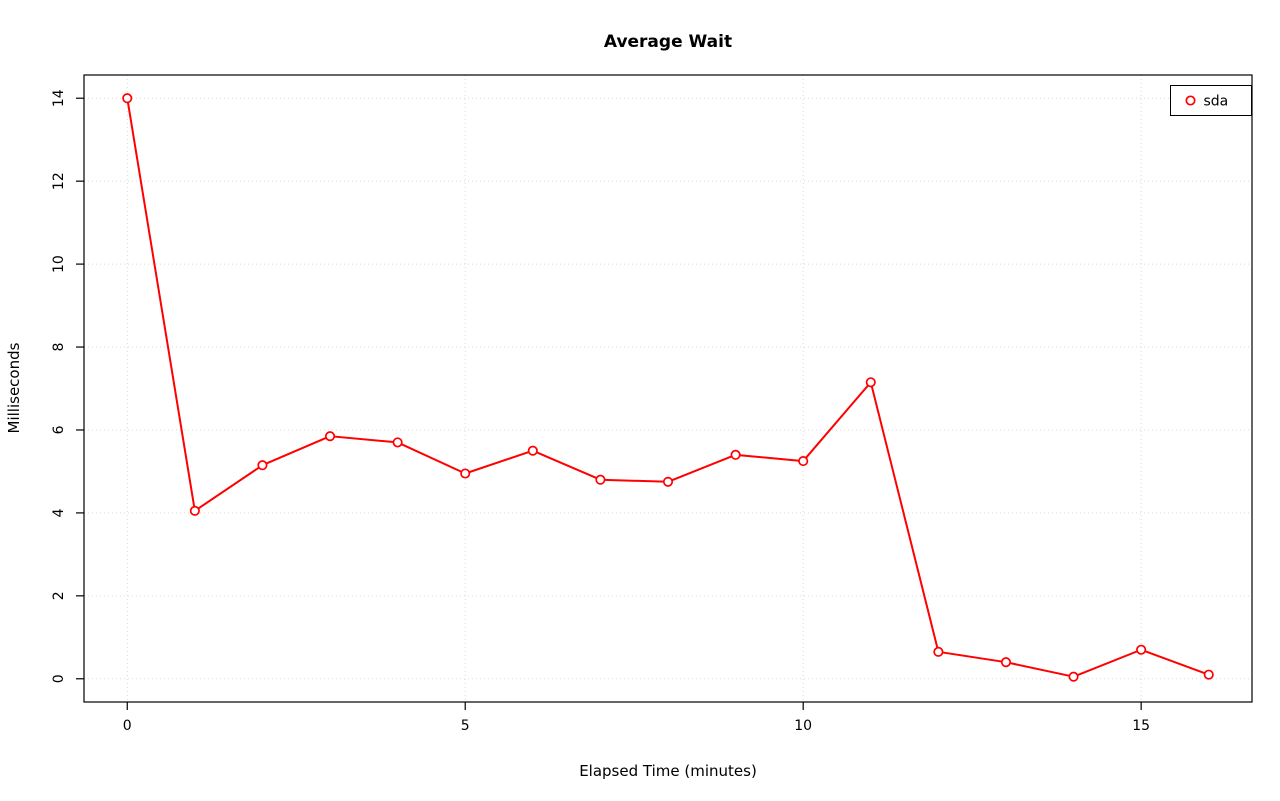 The height and width of the screenshot is (801, 1280). What do you see at coordinates (59, 264) in the screenshot?
I see `y-tick-label: 10` at bounding box center [59, 264].